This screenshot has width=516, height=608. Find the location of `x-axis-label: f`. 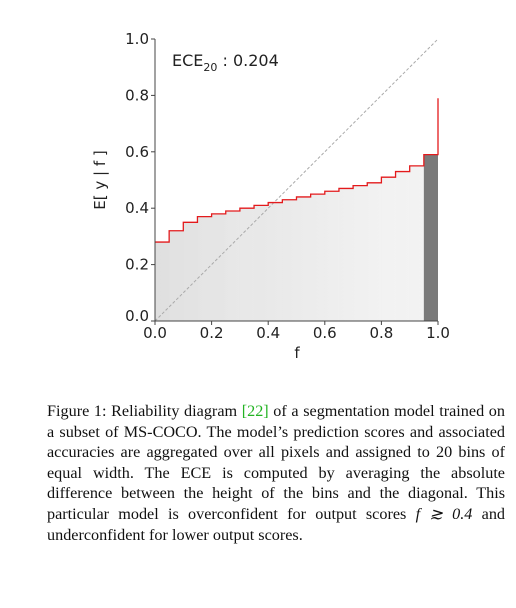

x-axis-label: f is located at coordinates (297, 353).